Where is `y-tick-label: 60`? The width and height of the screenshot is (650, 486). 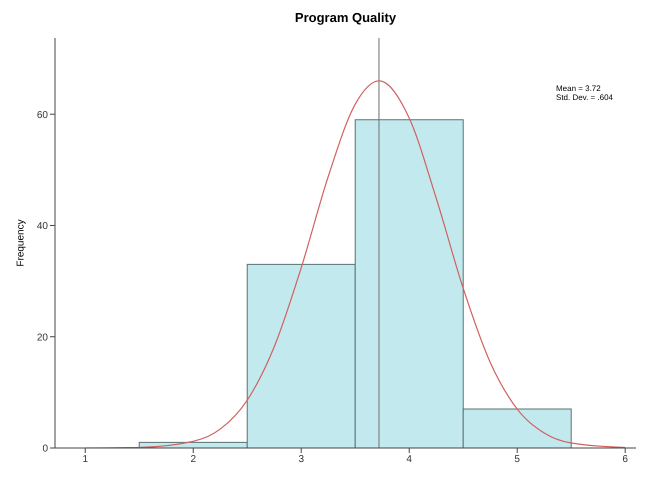
y-tick-label: 60 is located at coordinates (42, 115).